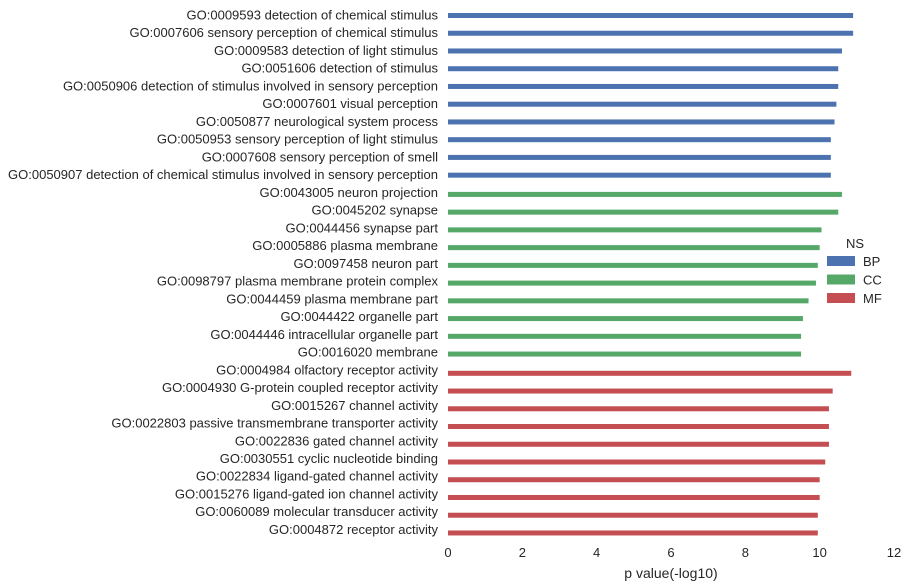 The image size is (908, 587). Describe the element at coordinates (327, 369) in the screenshot. I see `category-label: GO:0004984 olfactory receptor activity` at that location.